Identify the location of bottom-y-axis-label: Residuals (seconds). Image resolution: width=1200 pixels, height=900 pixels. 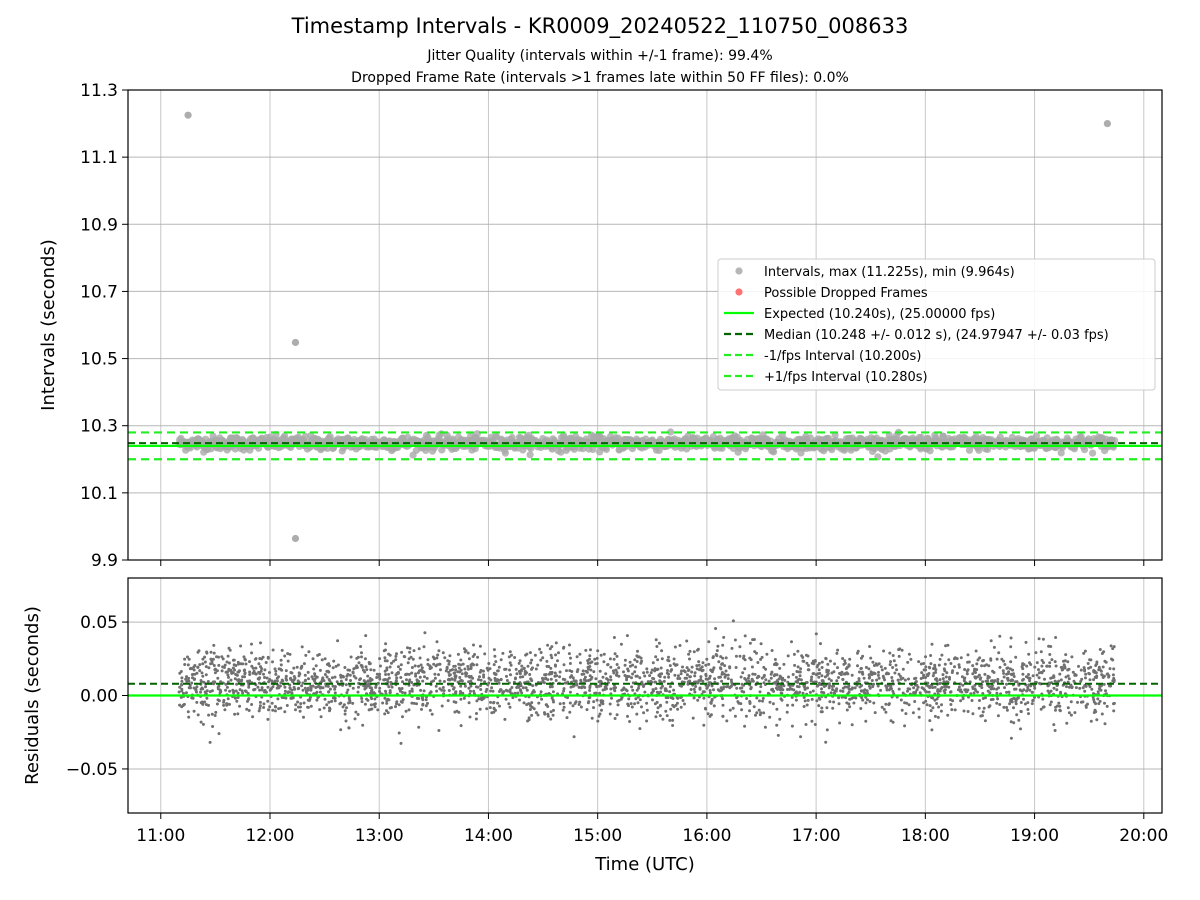
(32, 695).